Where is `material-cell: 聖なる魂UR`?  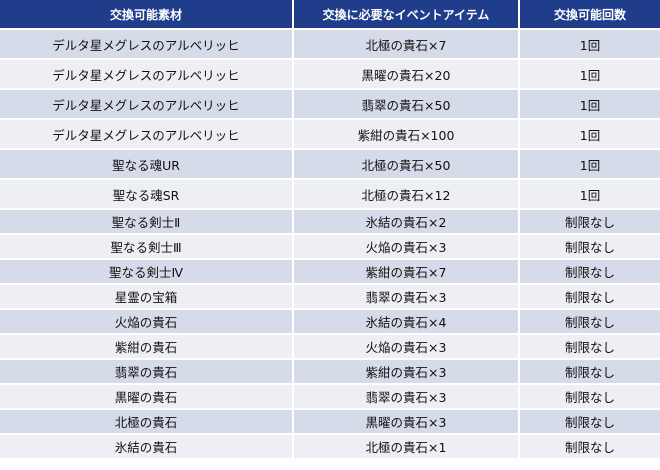 material-cell: 聖なる魂UR is located at coordinates (147, 165).